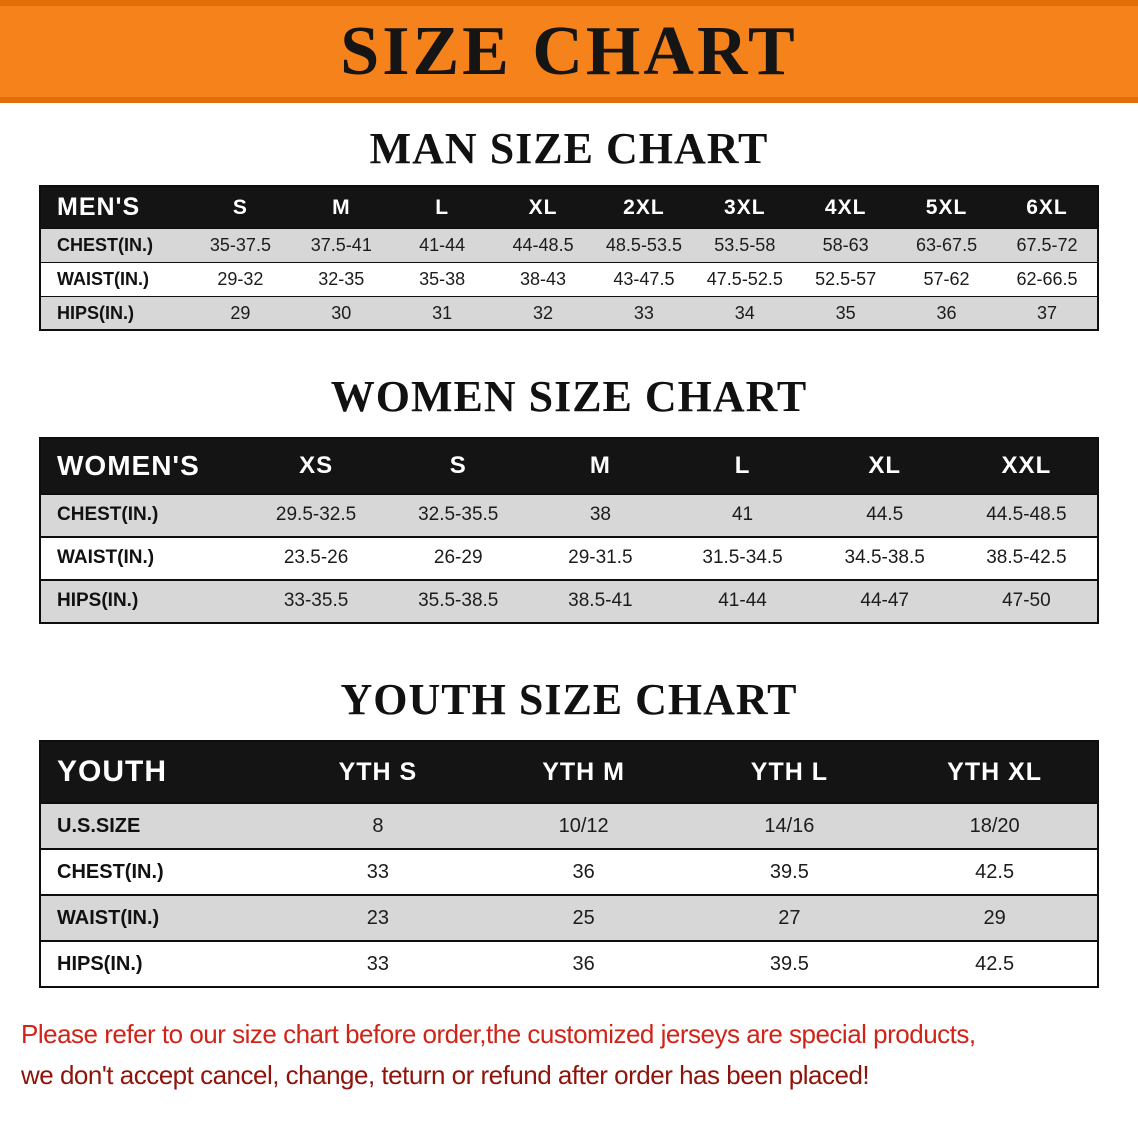  Describe the element at coordinates (442, 312) in the screenshot. I see `size-value-cell: 31` at that location.